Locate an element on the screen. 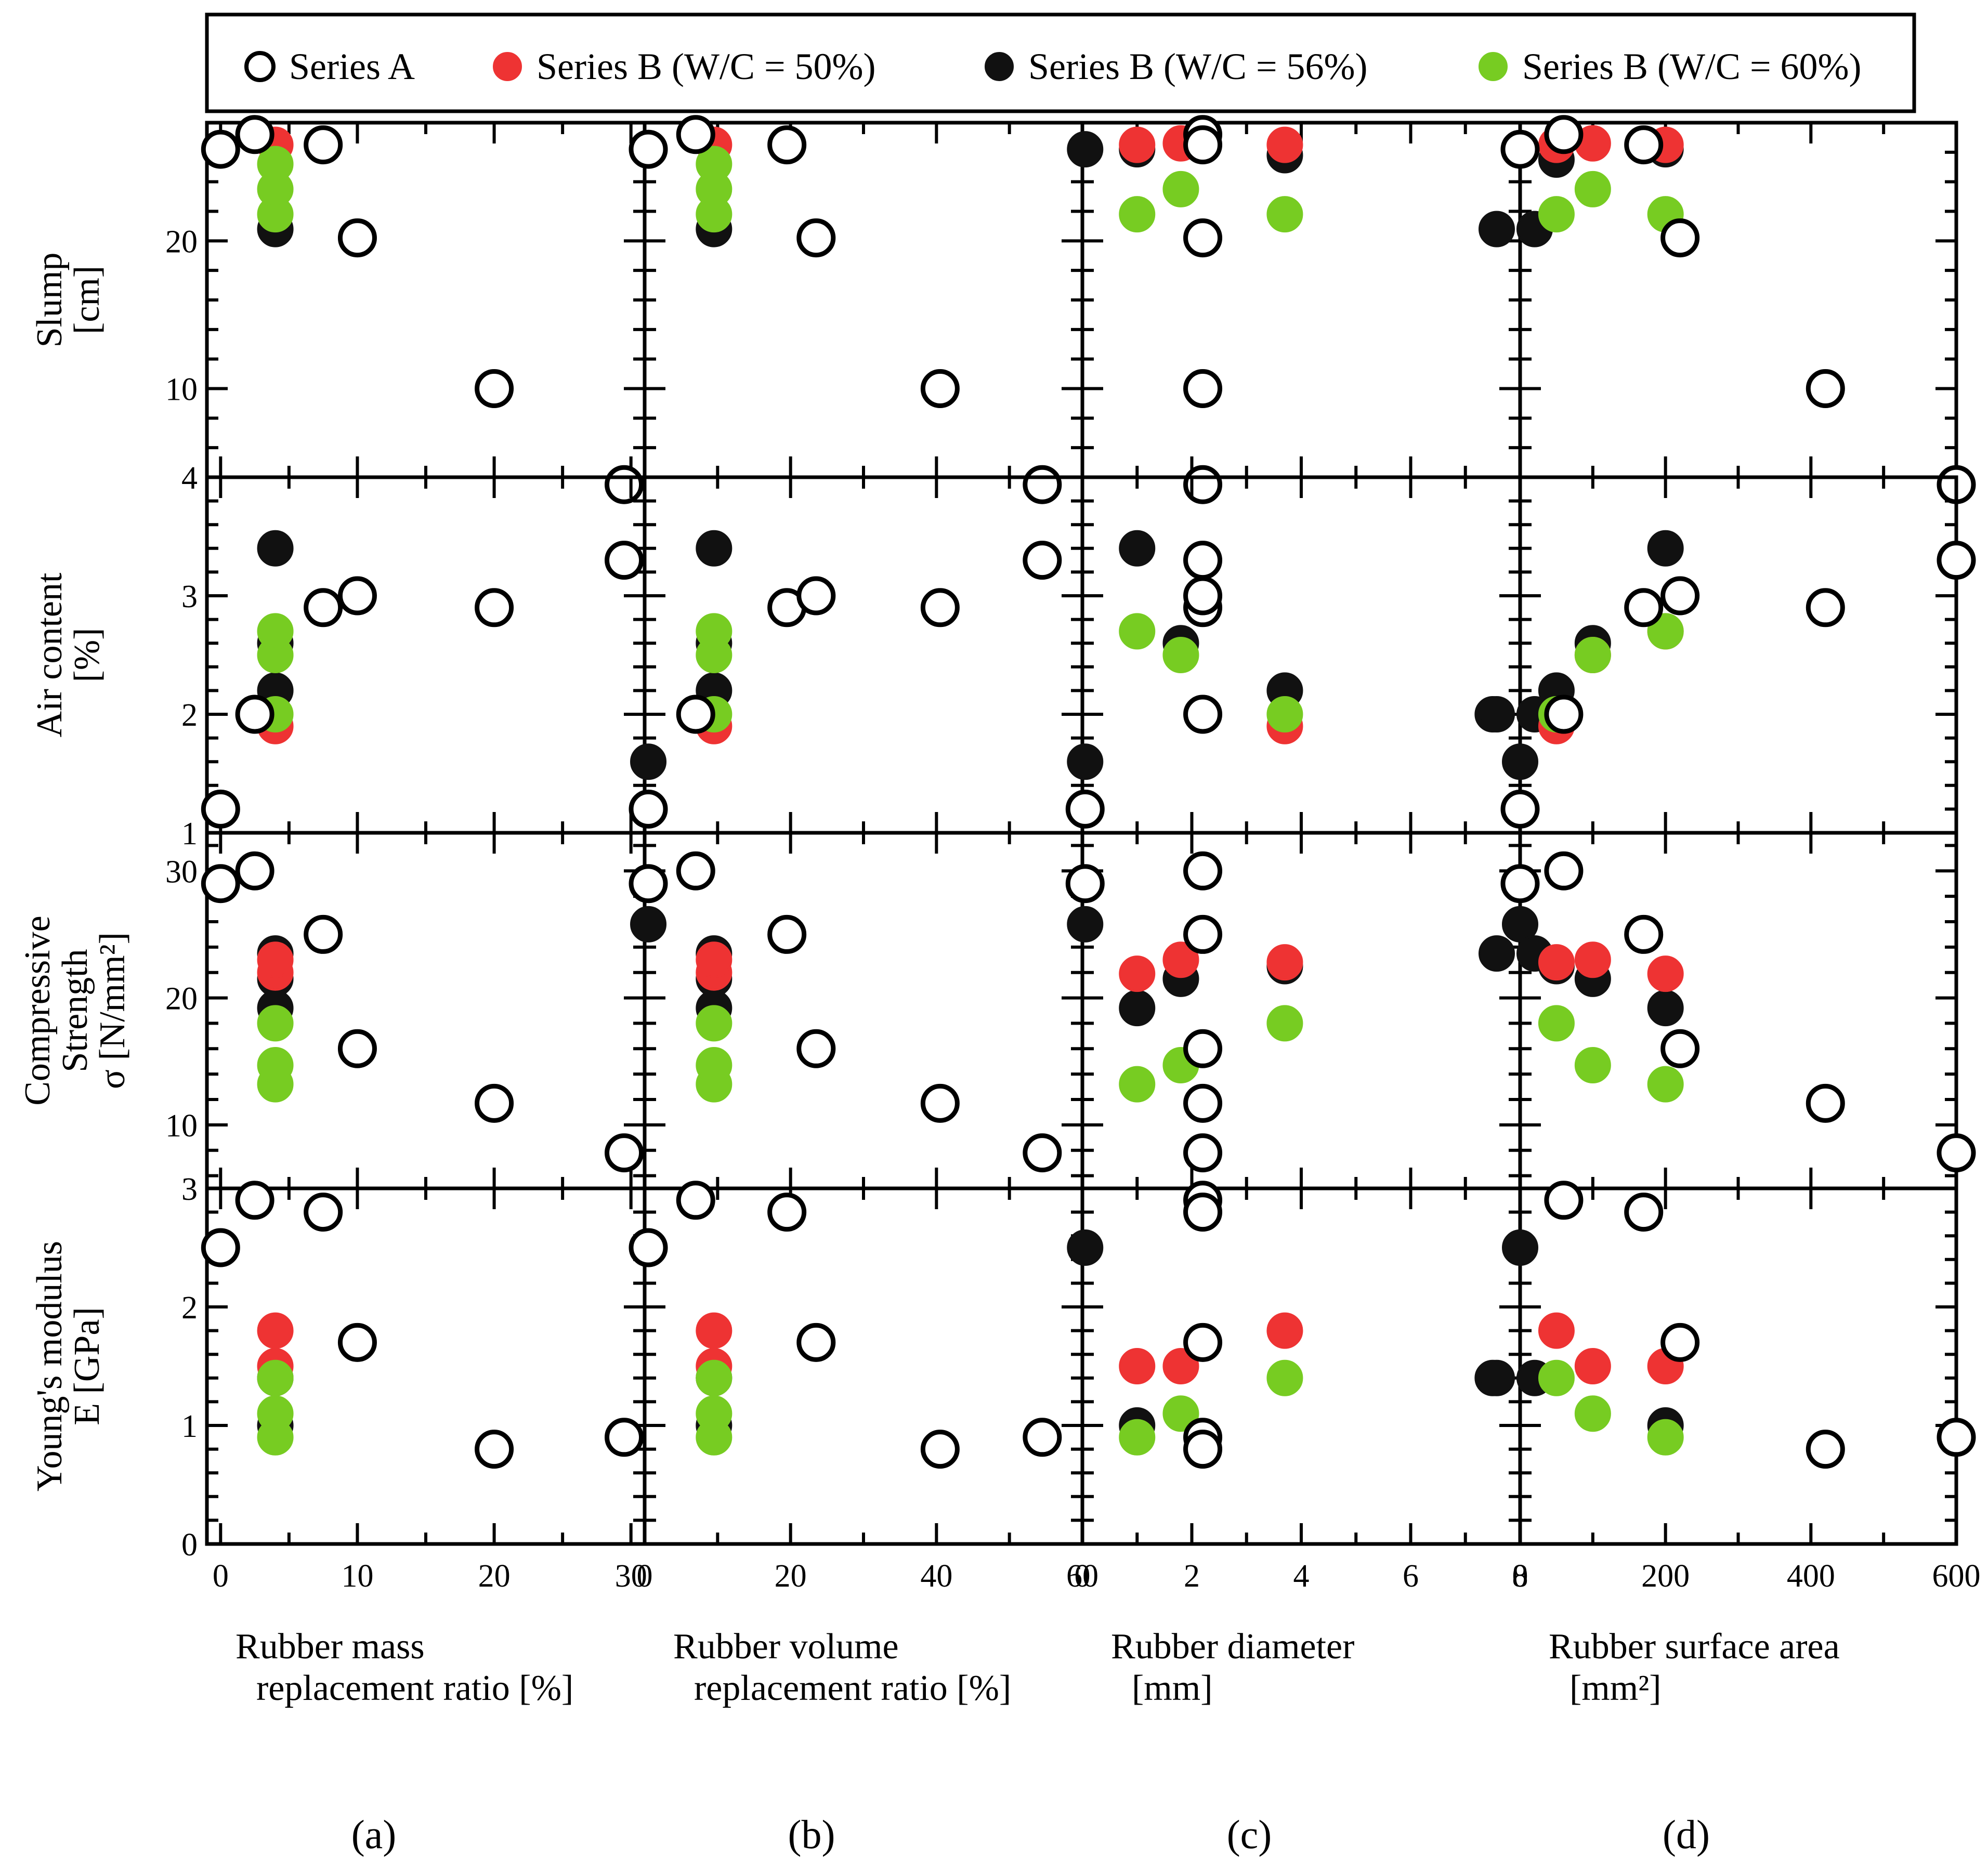 This screenshot has width=1988, height=1872. panel-strength-c is located at coordinates (1293, 1010).